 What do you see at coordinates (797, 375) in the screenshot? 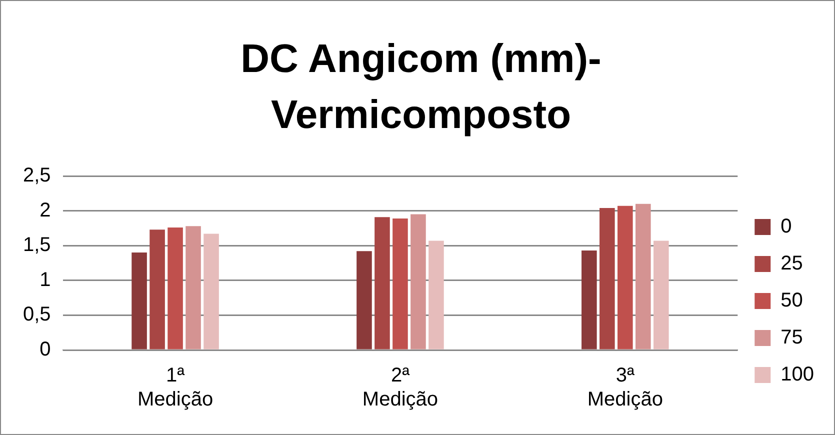
I see `legend-label: 100` at bounding box center [797, 375].